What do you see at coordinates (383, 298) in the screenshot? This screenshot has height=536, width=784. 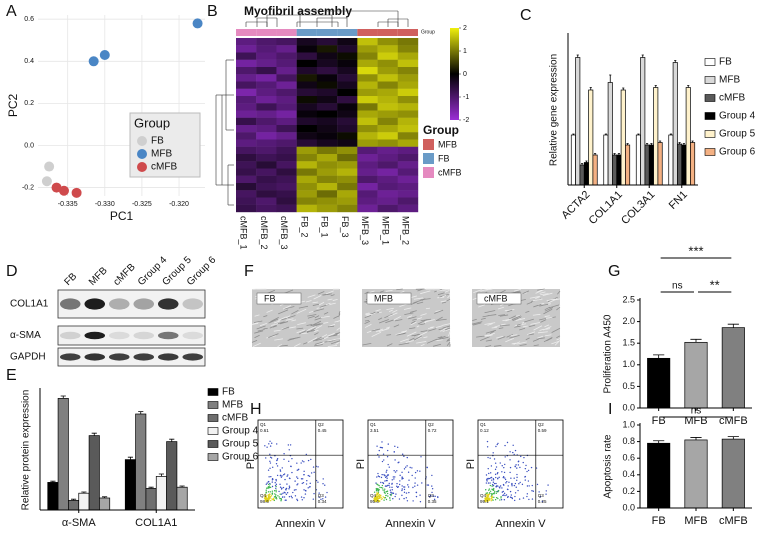 I see `image-label: MFB` at bounding box center [383, 298].